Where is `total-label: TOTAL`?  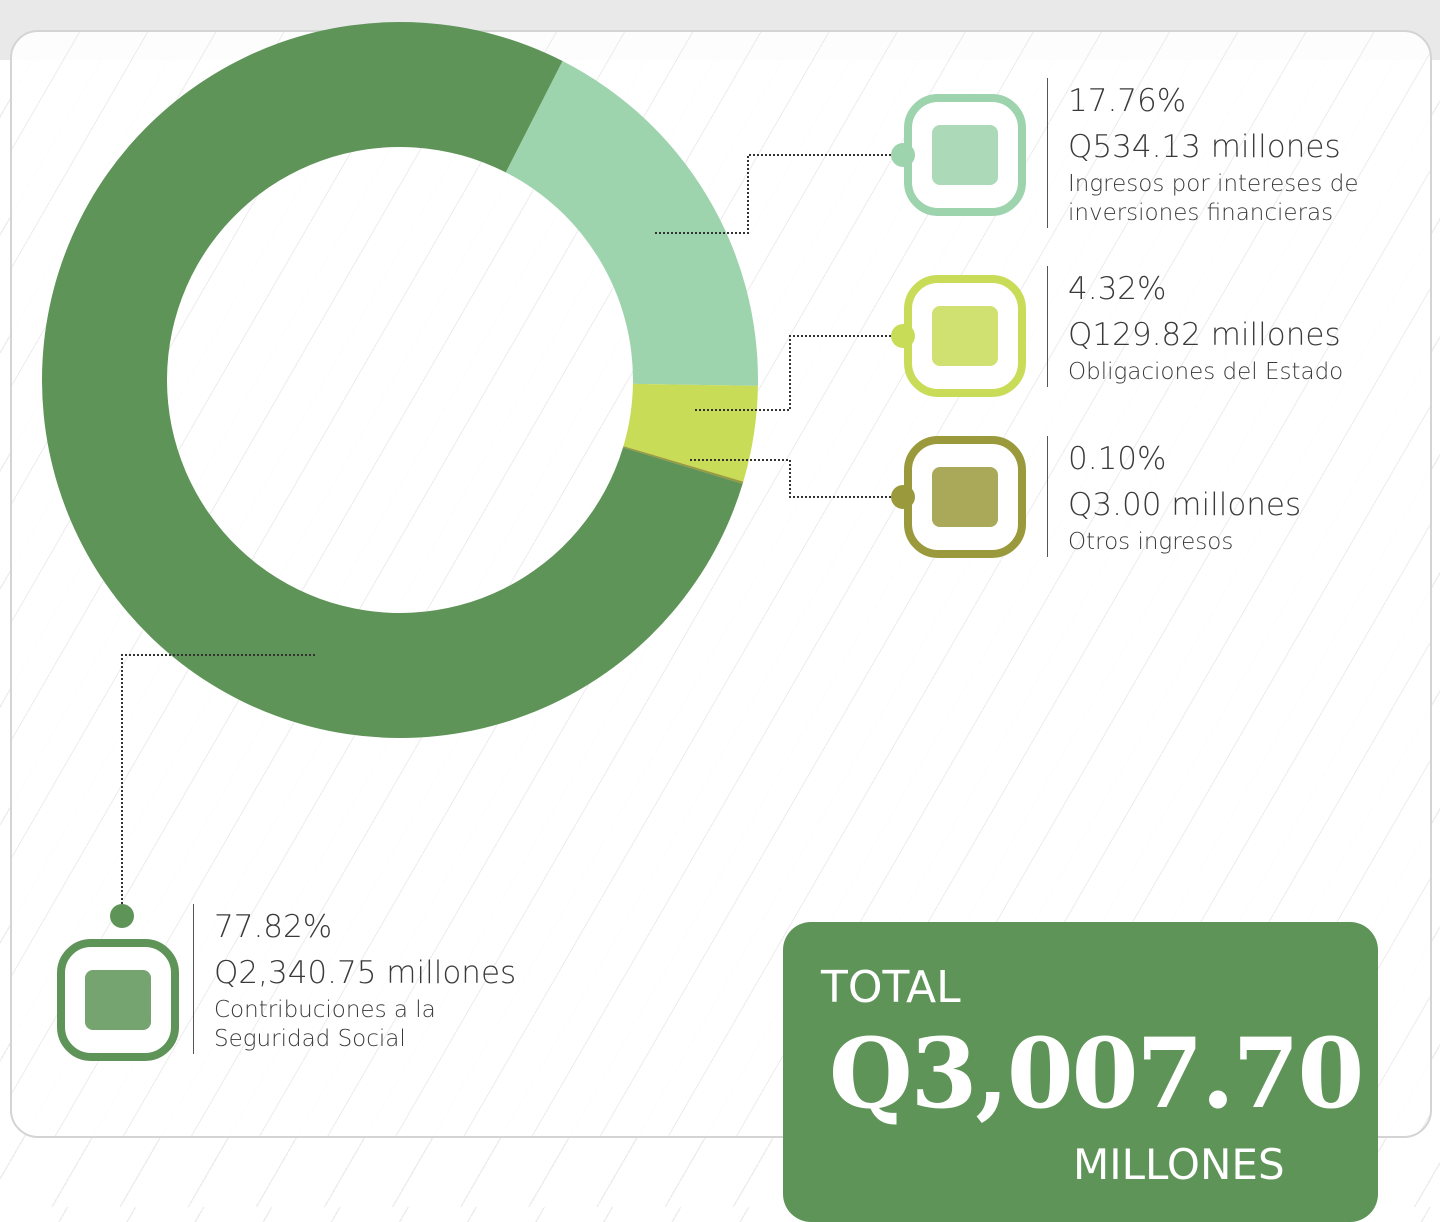 total-label: TOTAL is located at coordinates (891, 987).